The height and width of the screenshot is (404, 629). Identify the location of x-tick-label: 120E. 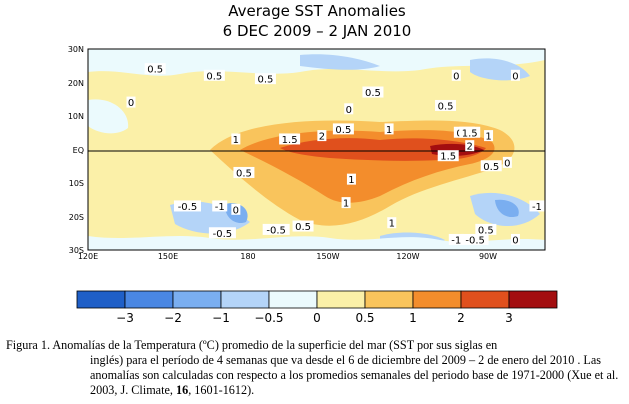
(88, 256).